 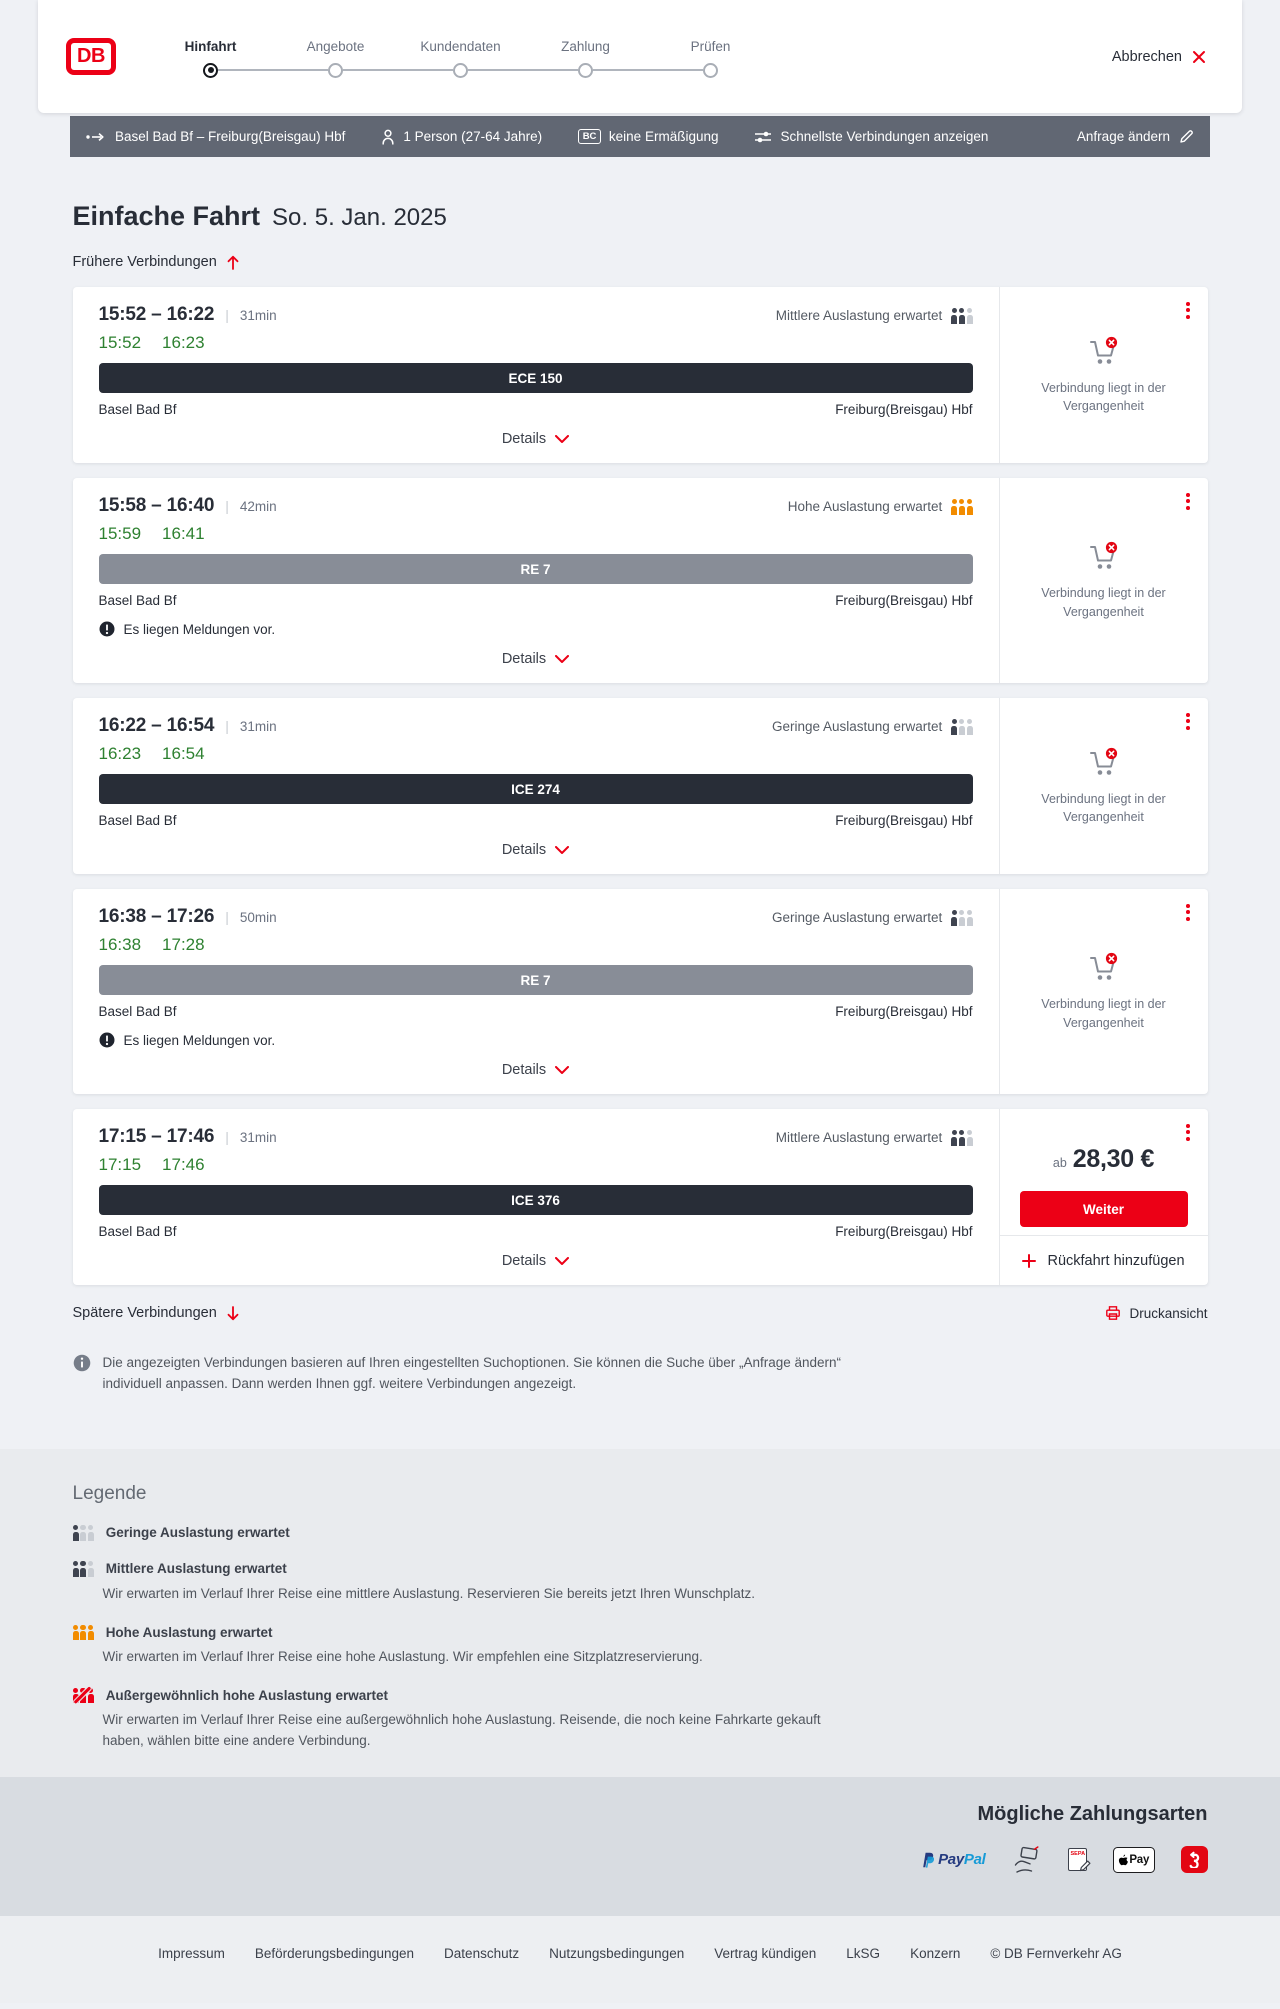 I want to click on time-range: 16:22 – 16:54, so click(x=156, y=725).